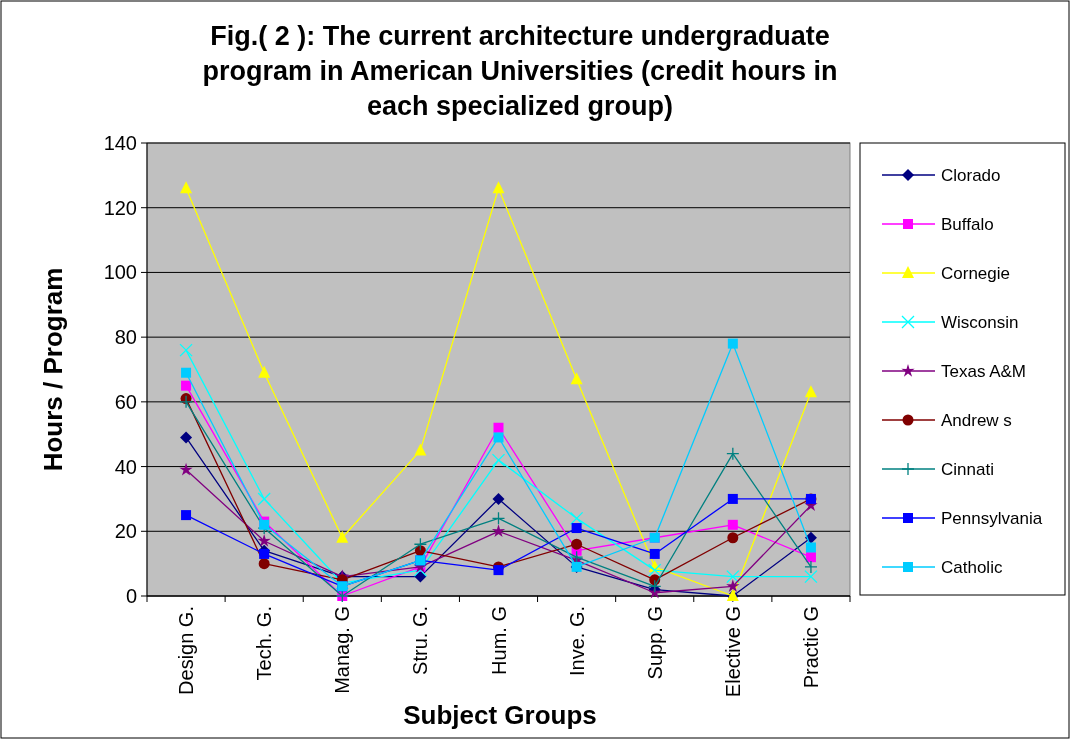  What do you see at coordinates (992, 518) in the screenshot?
I see `legend-label: Pennsylvania` at bounding box center [992, 518].